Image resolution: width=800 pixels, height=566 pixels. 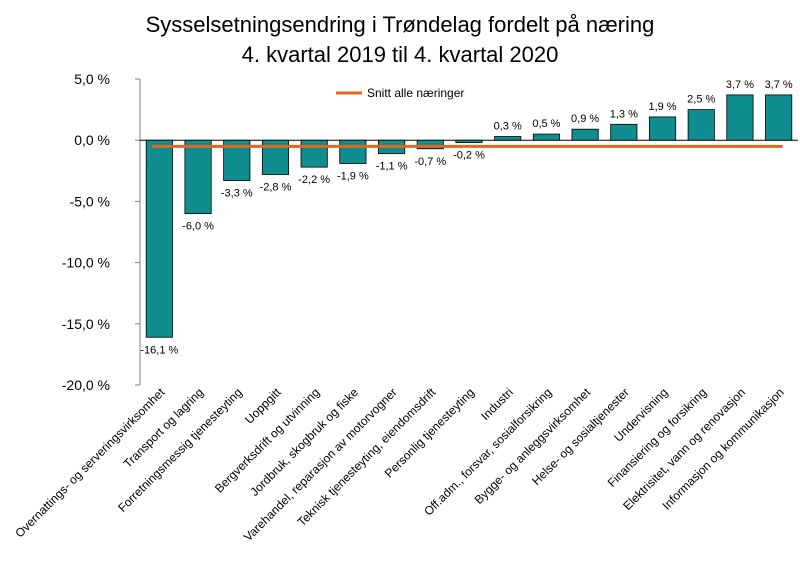 What do you see at coordinates (415, 93) in the screenshot?
I see `legend-label: Snitt alle næringer` at bounding box center [415, 93].